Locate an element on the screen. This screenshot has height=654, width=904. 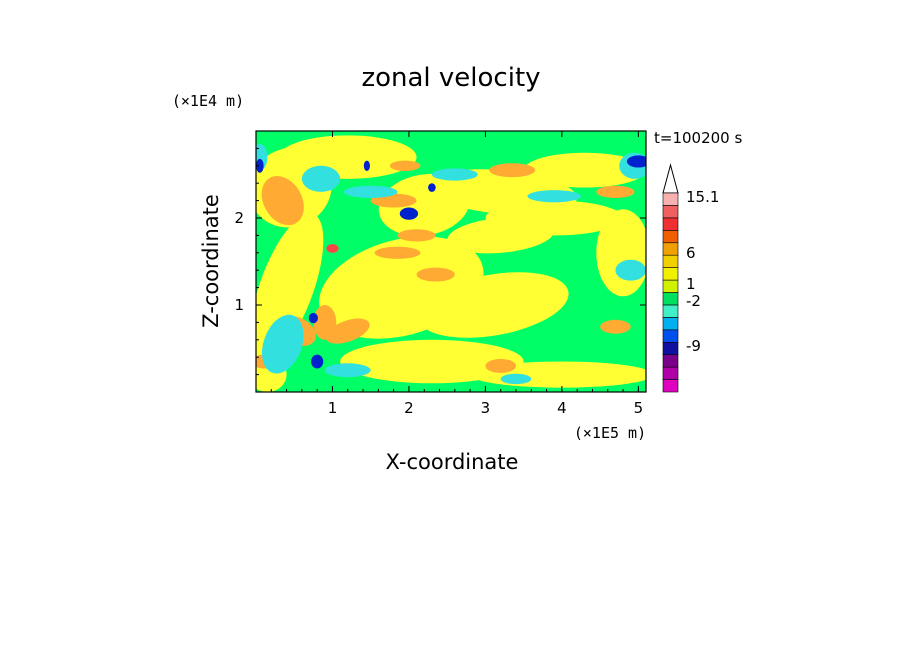
x-unit-label: (×1E5 m) is located at coordinates (610, 433).